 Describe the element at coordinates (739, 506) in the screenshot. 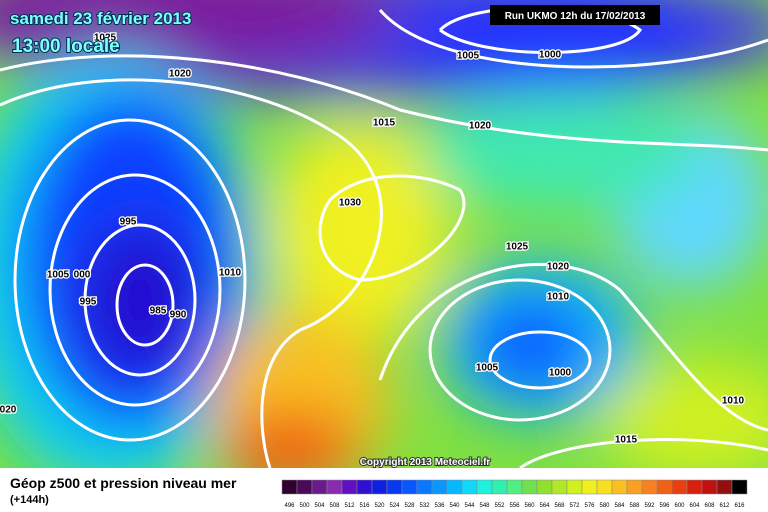

I see `scale-label: 616` at that location.